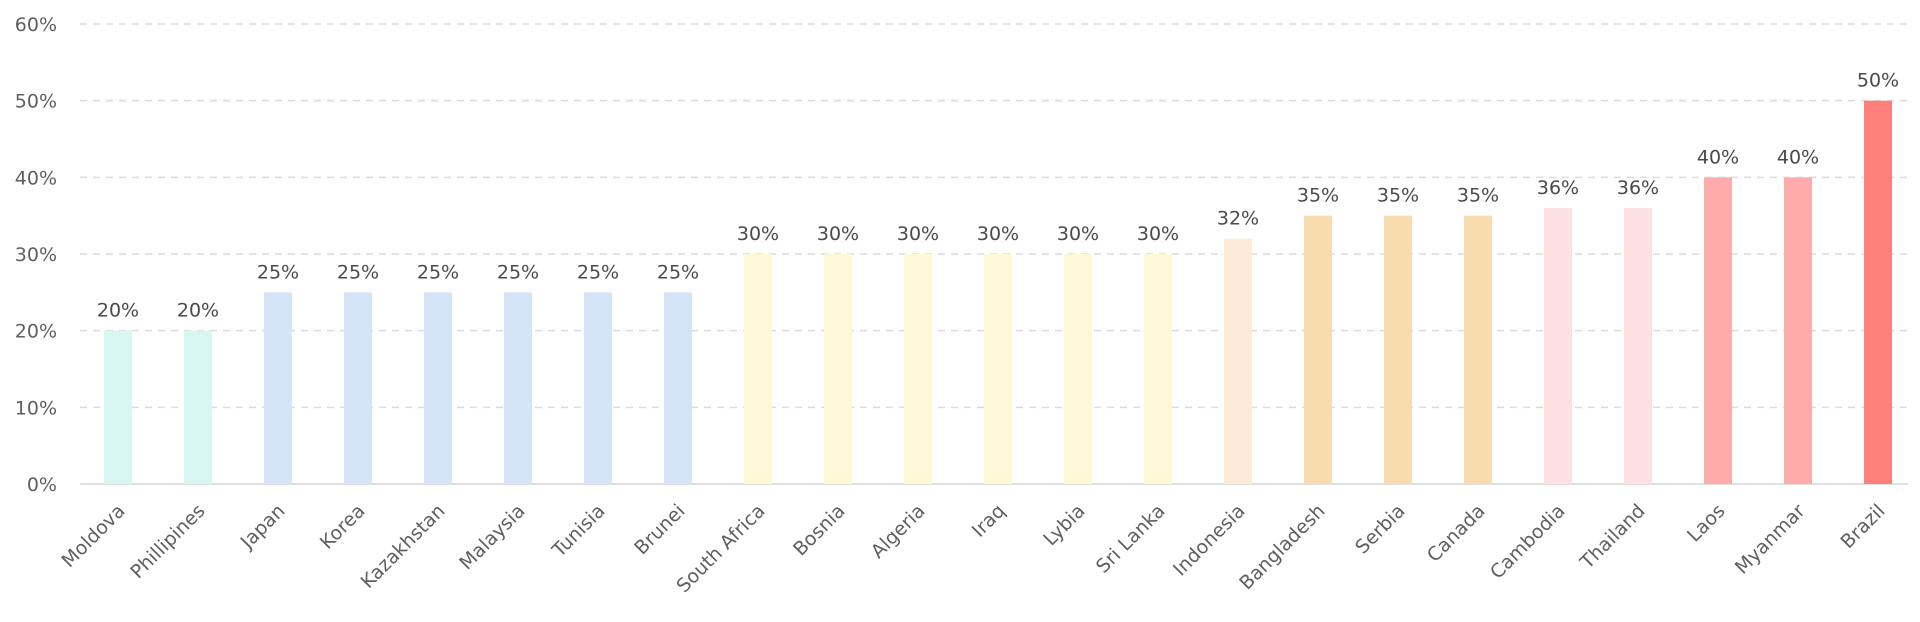  What do you see at coordinates (598, 388) in the screenshot?
I see `bar-tunisia` at bounding box center [598, 388].